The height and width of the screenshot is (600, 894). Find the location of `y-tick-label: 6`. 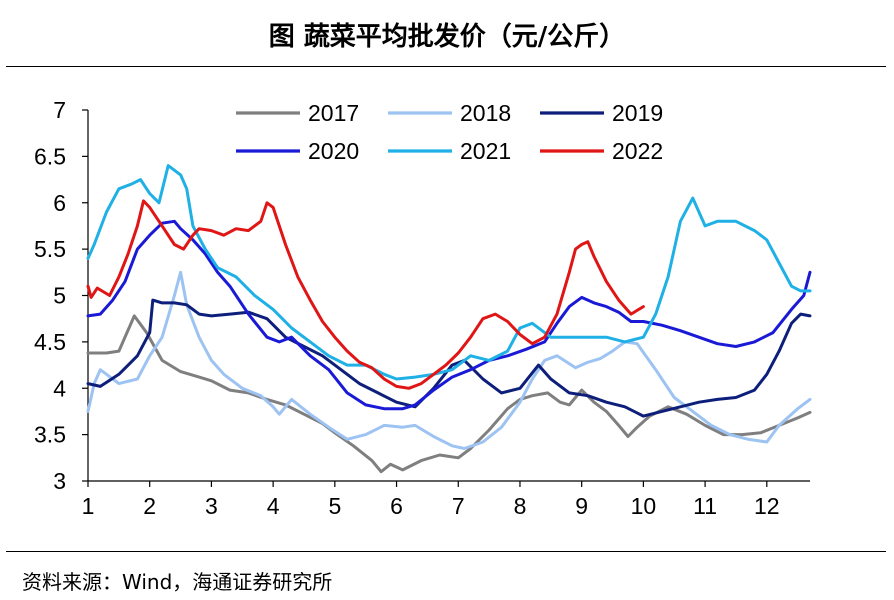

y-tick-label: 6 is located at coordinates (59, 203).